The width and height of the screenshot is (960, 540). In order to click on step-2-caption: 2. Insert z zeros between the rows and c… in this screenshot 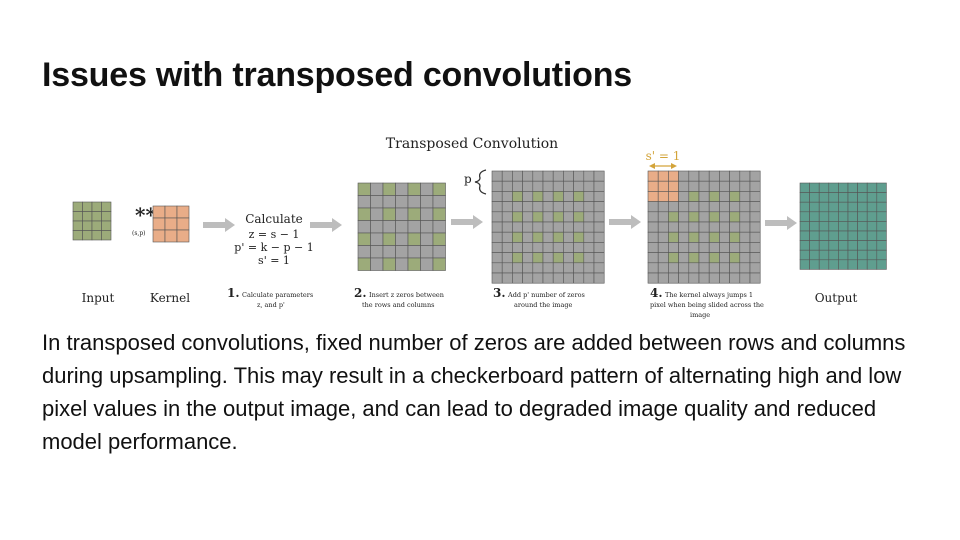, I will do `click(399, 297)`.